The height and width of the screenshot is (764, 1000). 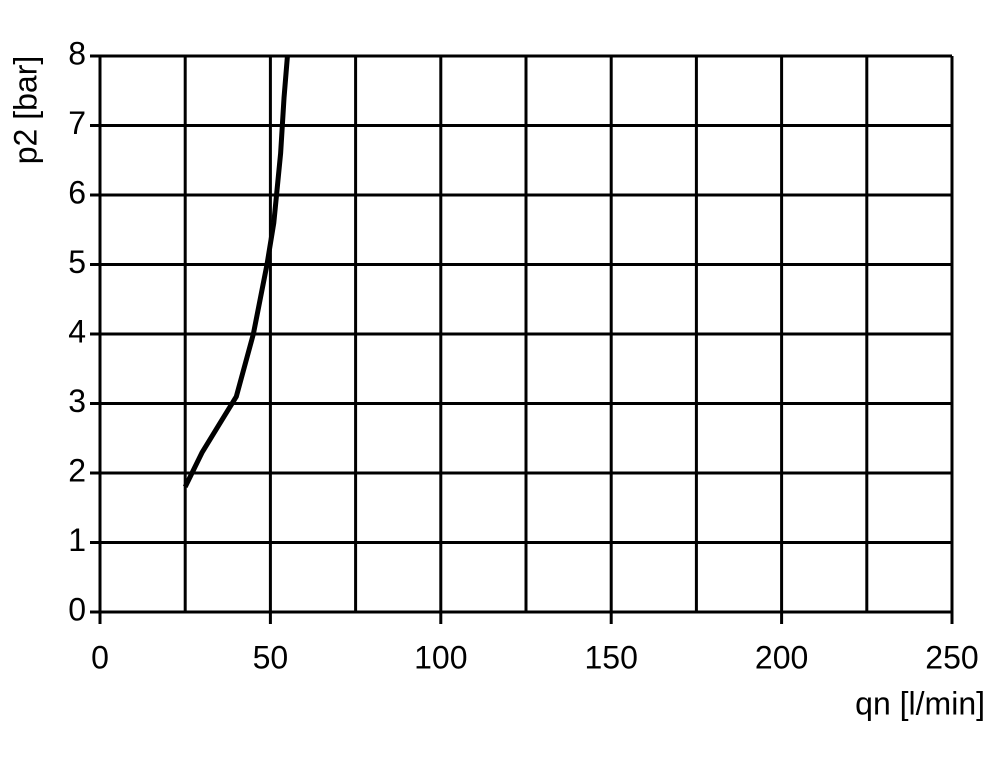 I want to click on data-line, so click(x=236, y=272).